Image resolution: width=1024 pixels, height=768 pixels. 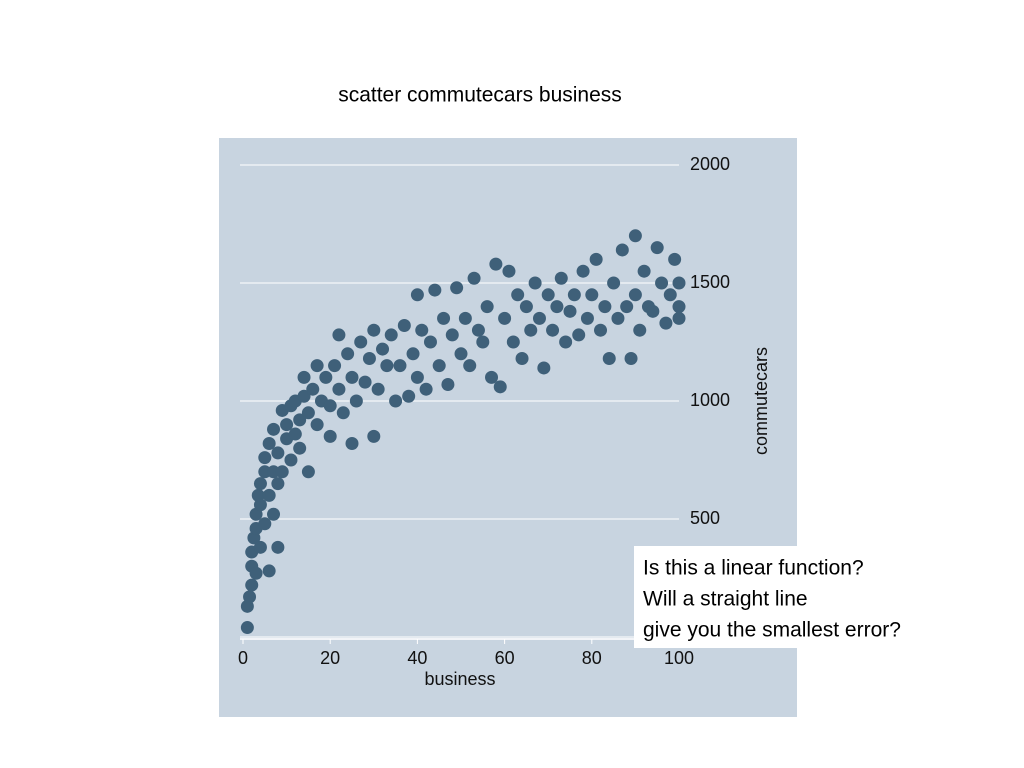 I want to click on x-tick-label: 20, so click(x=330, y=658).